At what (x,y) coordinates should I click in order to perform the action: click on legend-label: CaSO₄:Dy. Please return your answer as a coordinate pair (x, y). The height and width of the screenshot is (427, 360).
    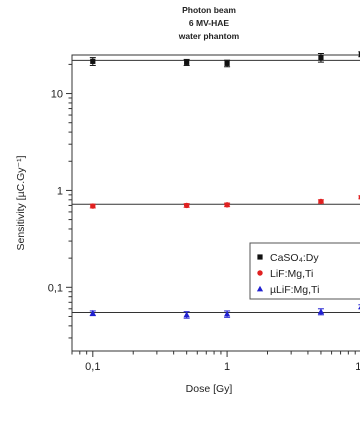
    Looking at the image, I should click on (294, 258).